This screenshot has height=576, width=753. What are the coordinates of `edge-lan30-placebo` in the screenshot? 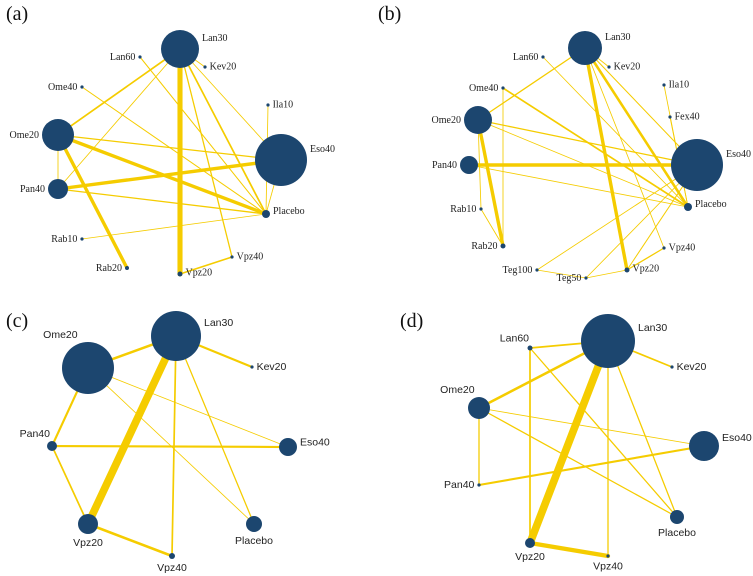 It's located at (636, 127).